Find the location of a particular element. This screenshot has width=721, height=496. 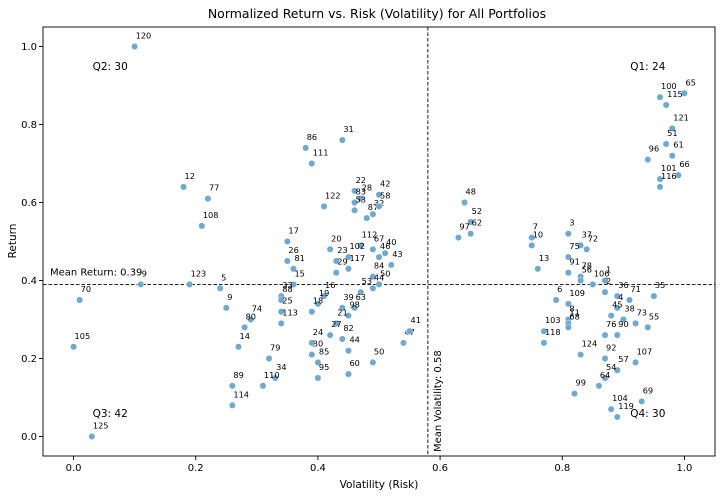

point-label: 70 is located at coordinates (86, 289).